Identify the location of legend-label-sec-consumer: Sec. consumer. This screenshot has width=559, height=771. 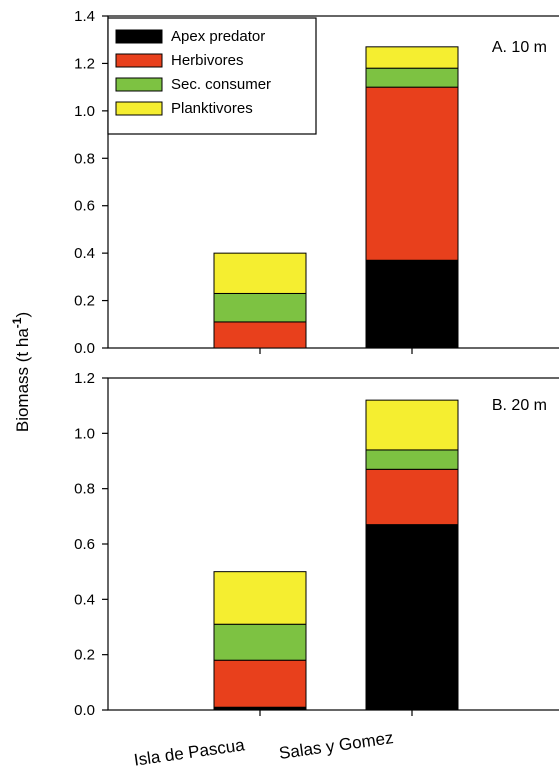
(221, 84).